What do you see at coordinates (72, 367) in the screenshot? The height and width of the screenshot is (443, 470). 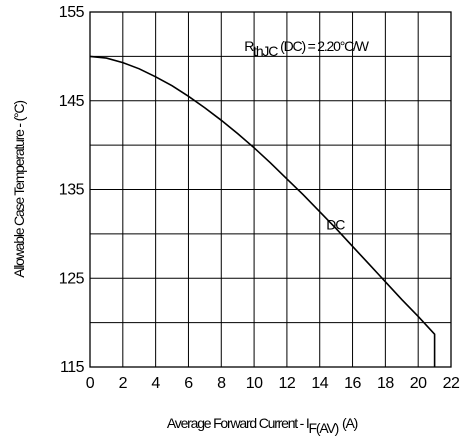 I see `y-tick-label: 115` at bounding box center [72, 367].